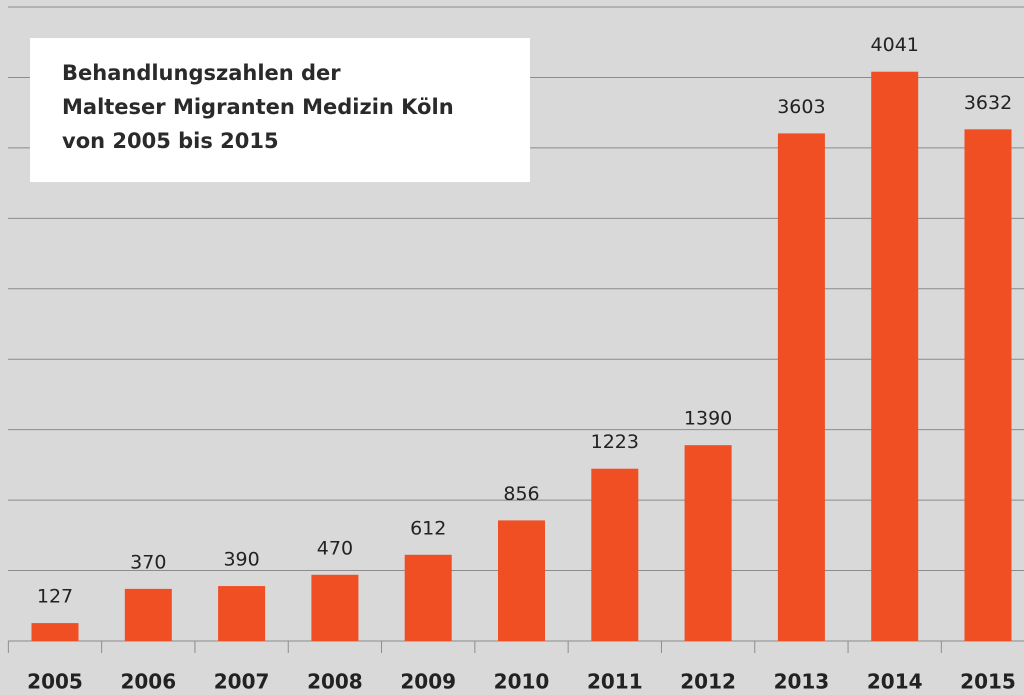 Image resolution: width=1024 pixels, height=695 pixels. Describe the element at coordinates (428, 682) in the screenshot. I see `x-tick-label: 2009` at that location.